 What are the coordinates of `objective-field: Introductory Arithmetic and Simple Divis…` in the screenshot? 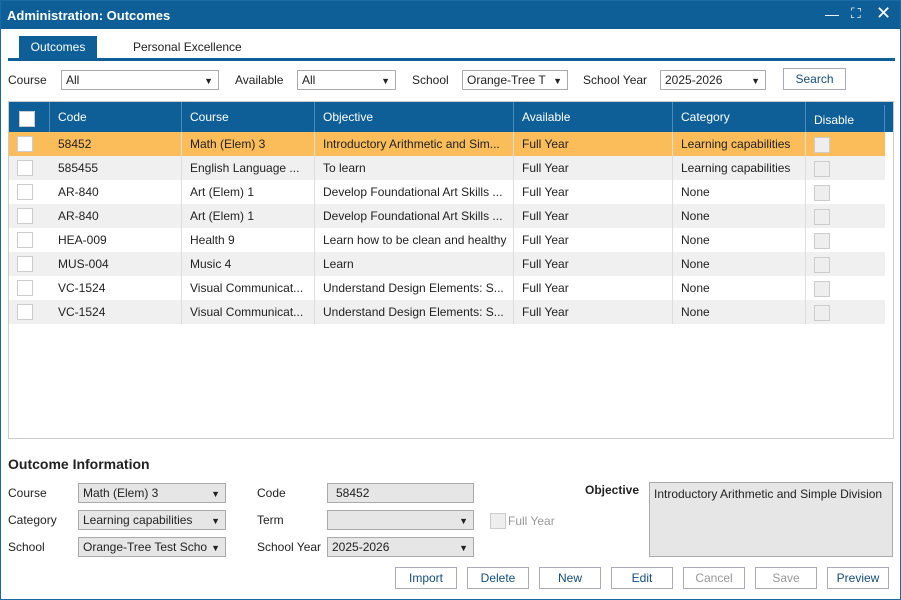 It's located at (771, 519).